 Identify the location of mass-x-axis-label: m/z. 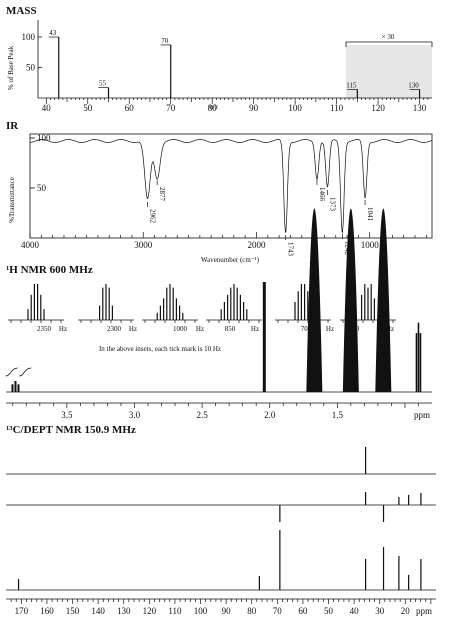
(213, 107).